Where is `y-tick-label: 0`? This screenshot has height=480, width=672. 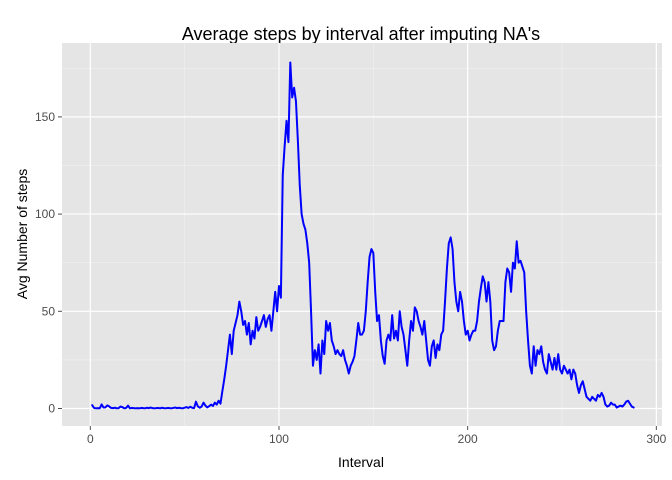
y-tick-label: 0 is located at coordinates (51, 409).